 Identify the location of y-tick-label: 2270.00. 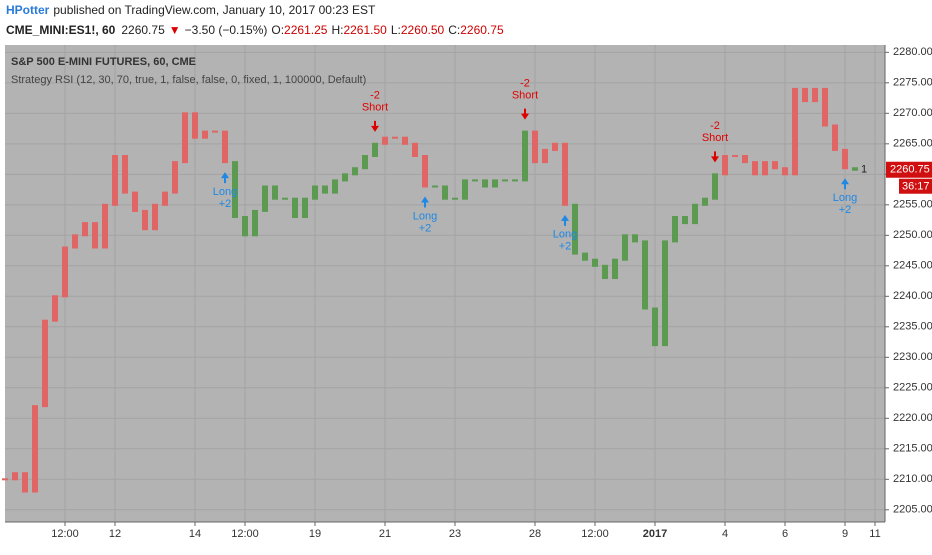
(912, 113).